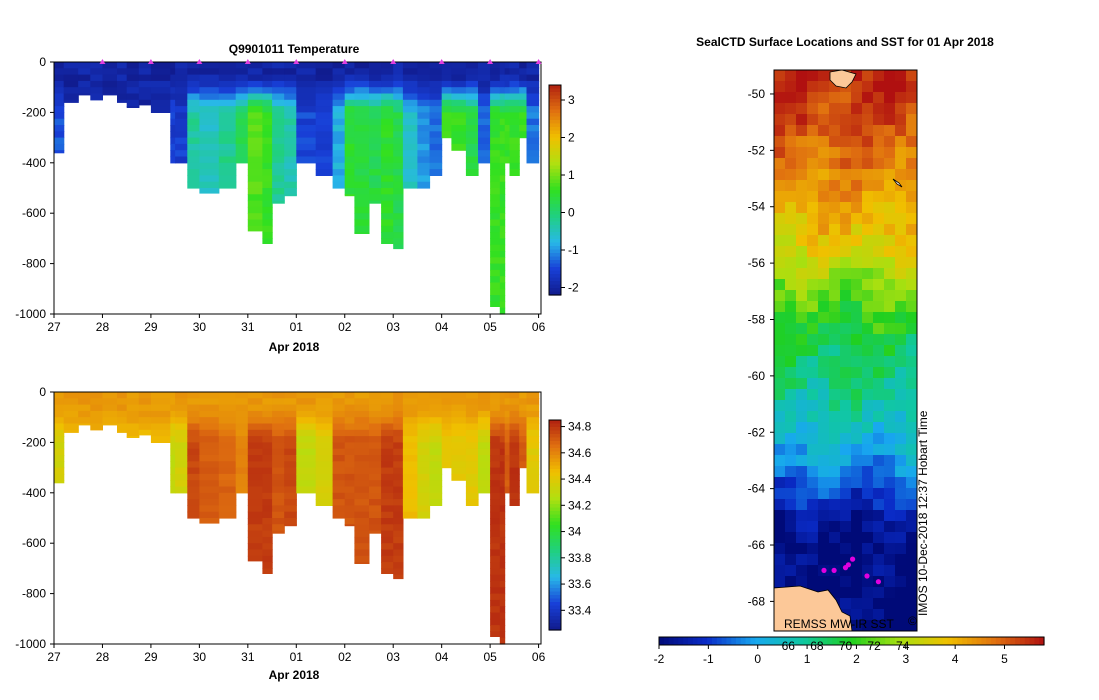 The width and height of the screenshot is (1099, 700). What do you see at coordinates (580, 505) in the screenshot?
I see `colorbar-tick-label: 34.2` at bounding box center [580, 505].